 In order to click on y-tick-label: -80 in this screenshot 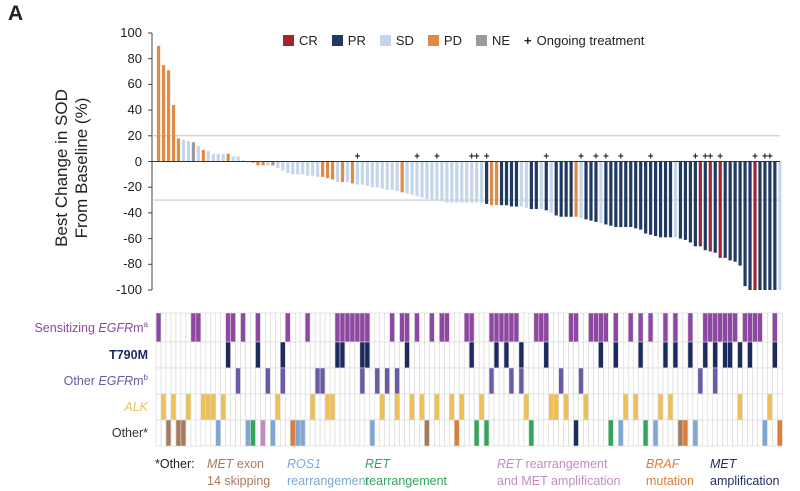, I will do `click(132, 264)`.